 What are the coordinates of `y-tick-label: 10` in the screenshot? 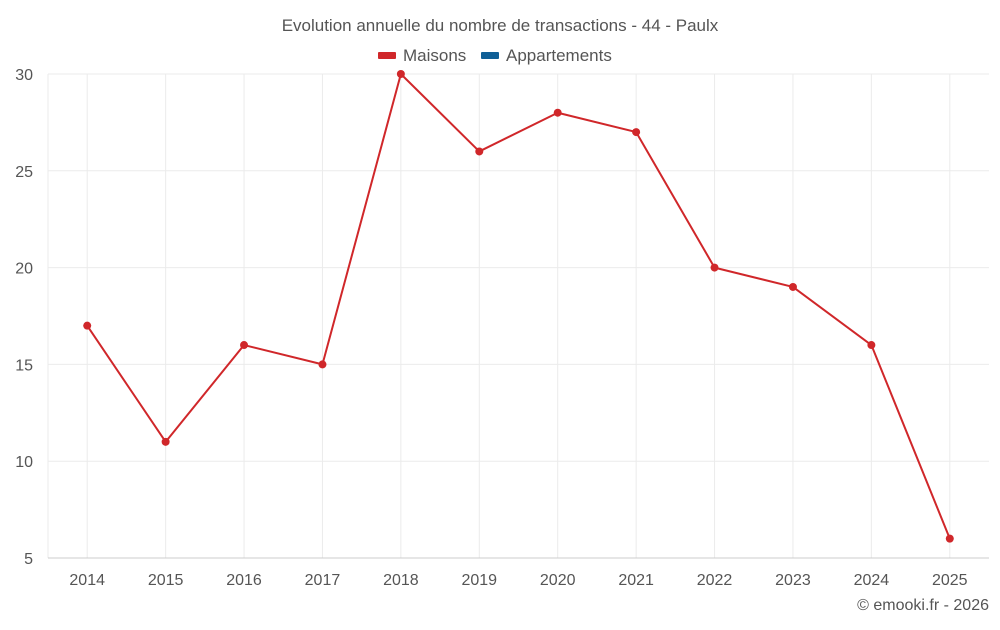 It's located at (24, 462).